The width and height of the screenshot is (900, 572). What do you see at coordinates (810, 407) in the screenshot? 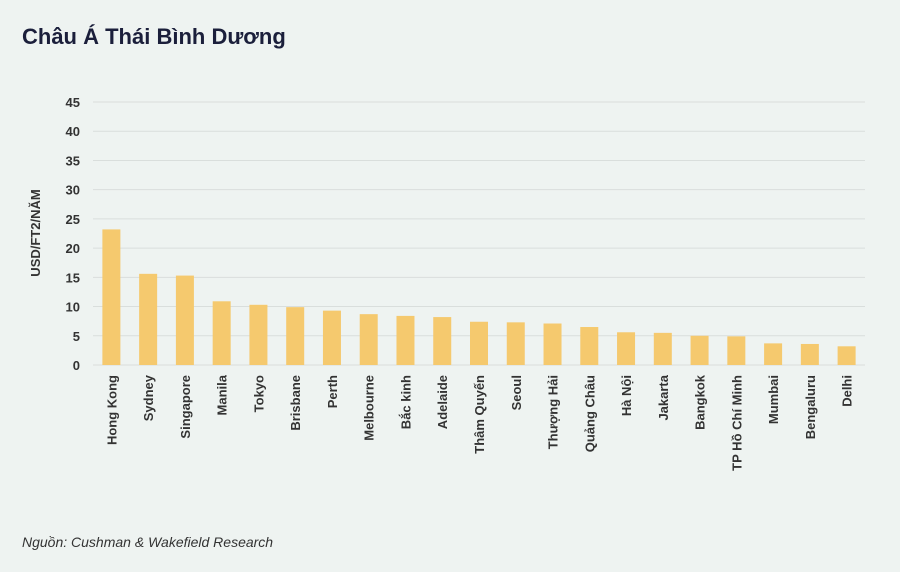
I see `x-tick-label: Bengaluru` at bounding box center [810, 407].